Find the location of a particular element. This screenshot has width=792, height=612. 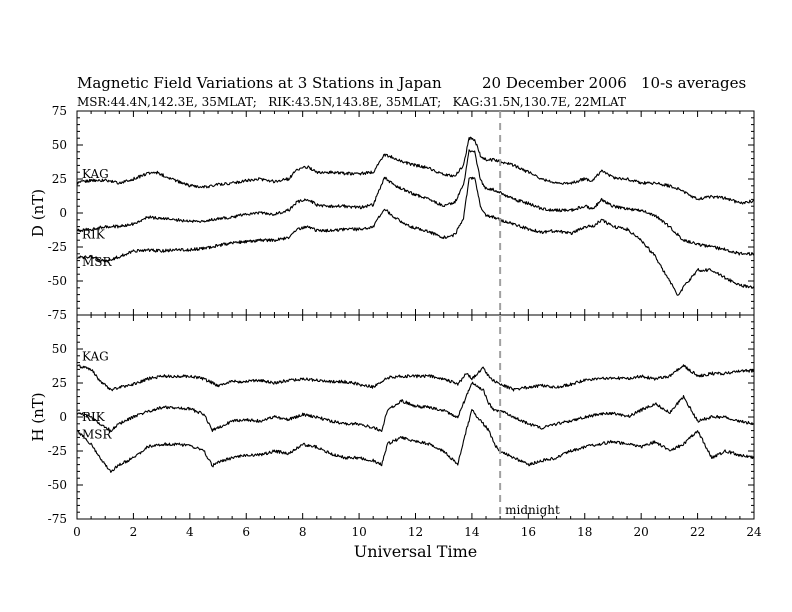

d-ylabel: D (nT) is located at coordinates (38, 213).